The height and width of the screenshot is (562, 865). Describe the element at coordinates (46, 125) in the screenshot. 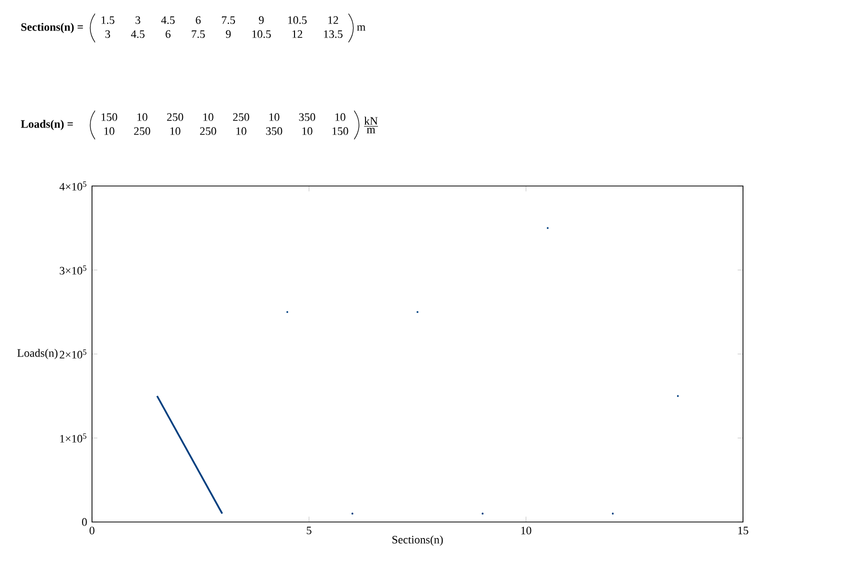

I see `text: Loads(n) =` at that location.